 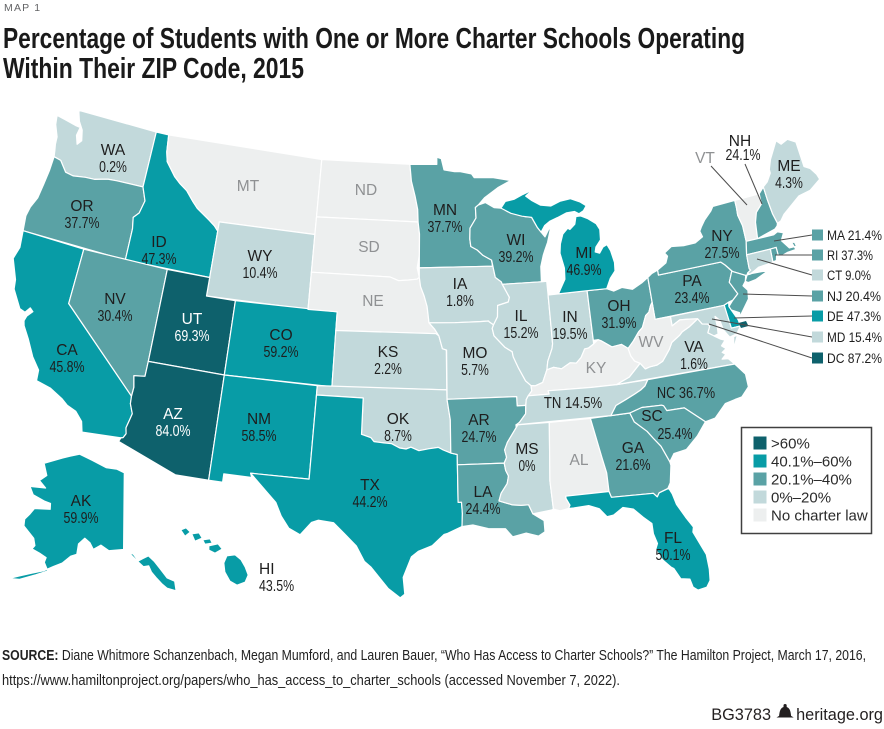 I want to click on svg-text: 24.1%, so click(x=742, y=155).